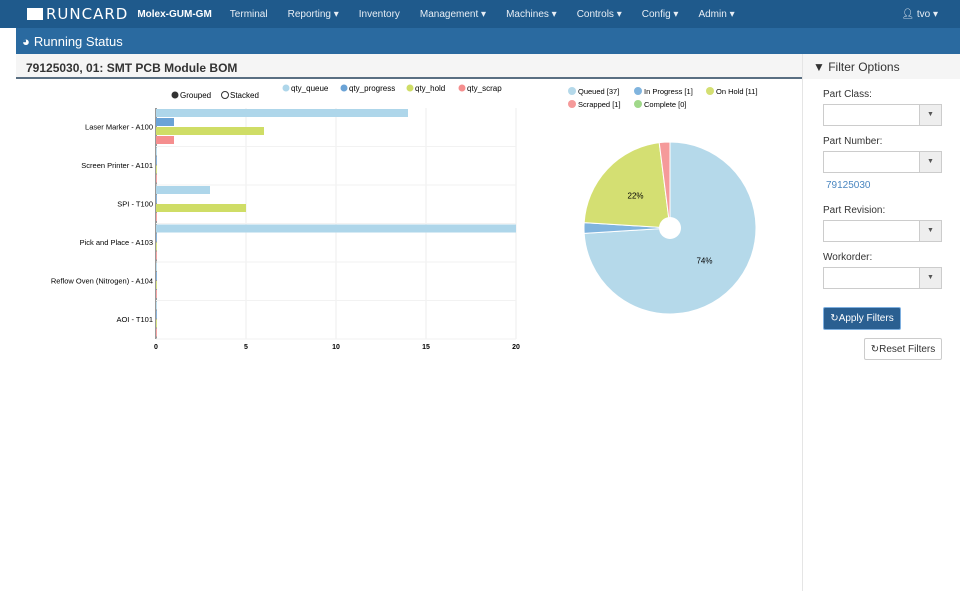 The width and height of the screenshot is (960, 609). Describe the element at coordinates (426, 347) in the screenshot. I see `x-tick-label: 15` at that location.